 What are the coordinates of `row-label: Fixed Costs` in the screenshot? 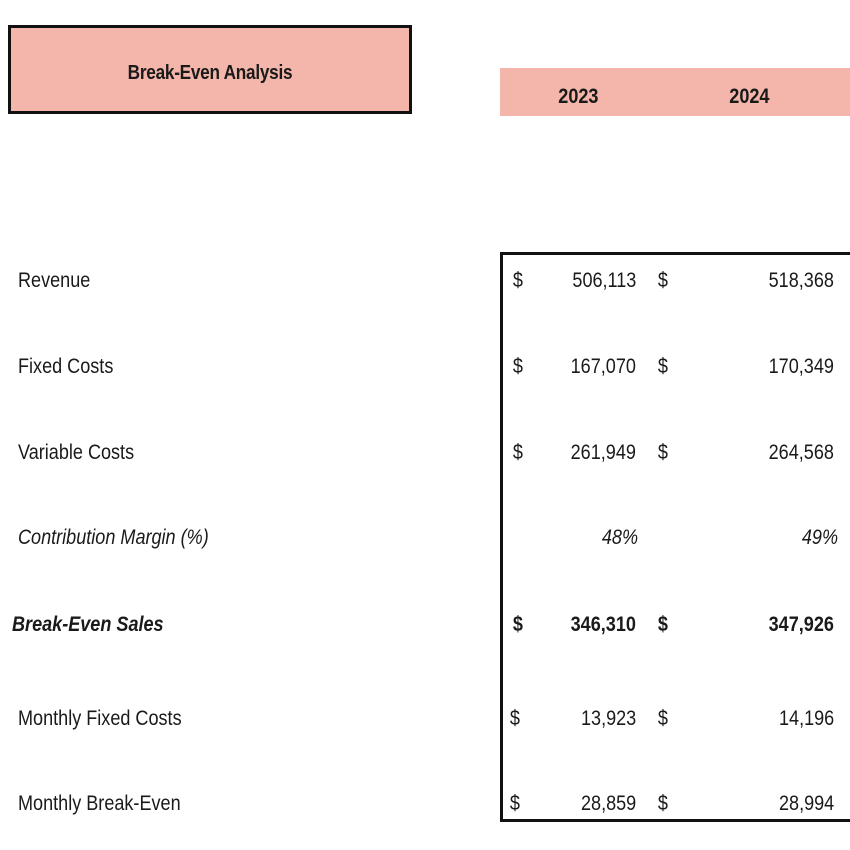 It's located at (66, 366).